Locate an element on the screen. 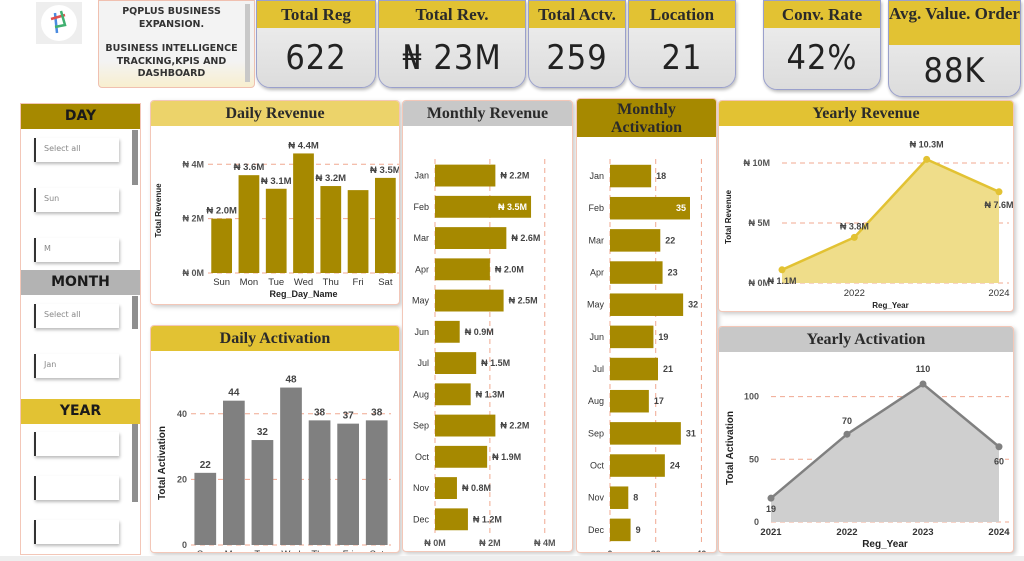  kpi-value: 622 is located at coordinates (316, 58).